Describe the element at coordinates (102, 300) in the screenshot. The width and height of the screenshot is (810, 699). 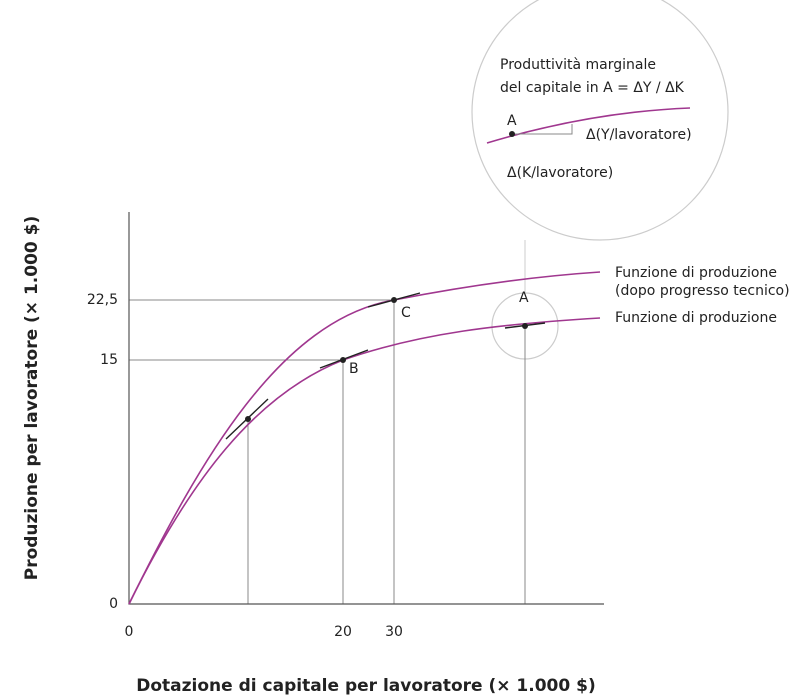
I see `y-tick-label: 22,5` at that location.